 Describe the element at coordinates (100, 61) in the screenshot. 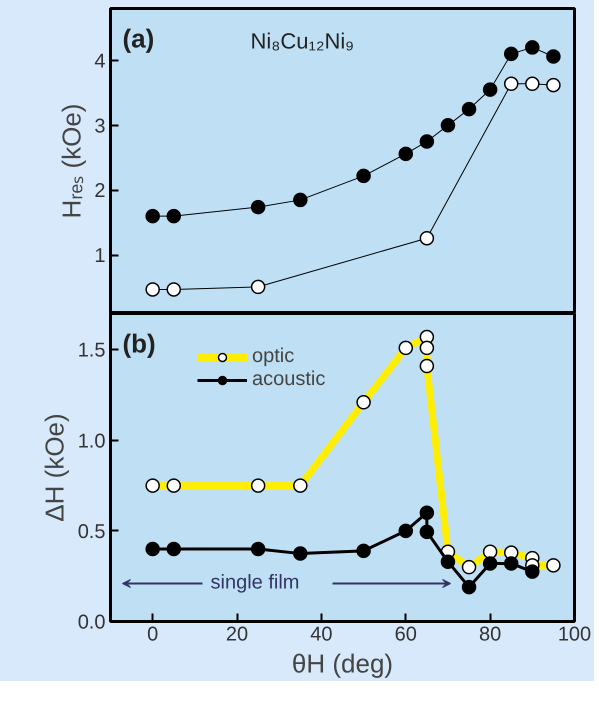

I see `y-tick-label: 4` at that location.